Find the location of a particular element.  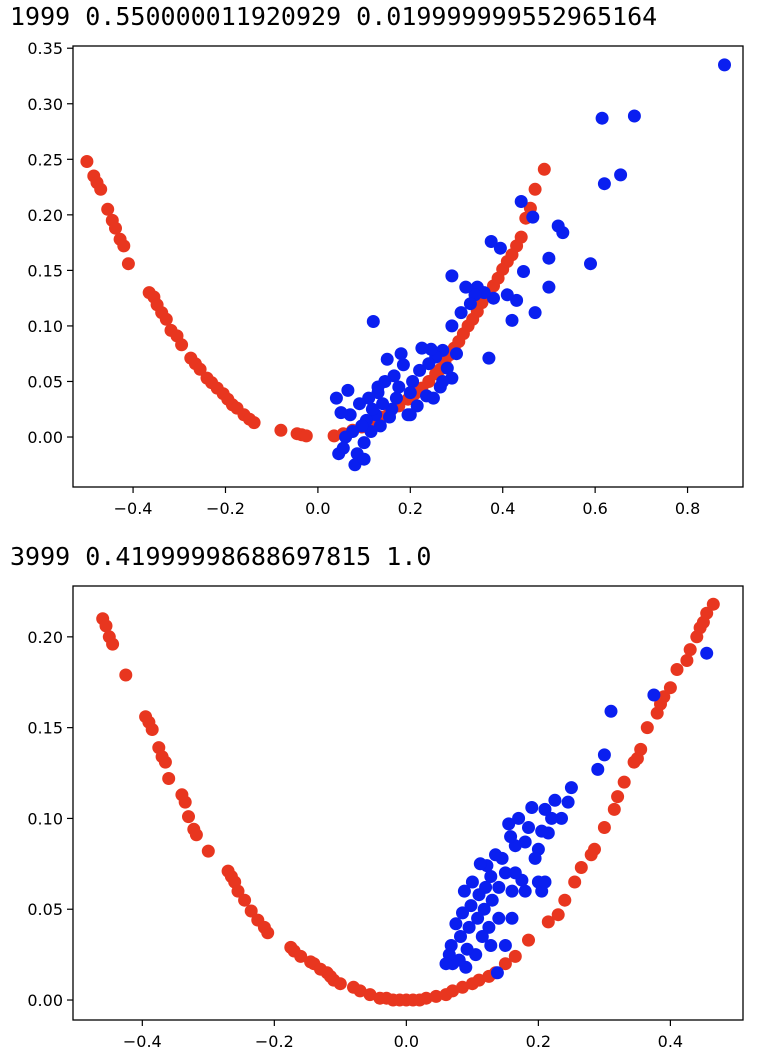

x-tick-label: 0.6 is located at coordinates (594, 508).